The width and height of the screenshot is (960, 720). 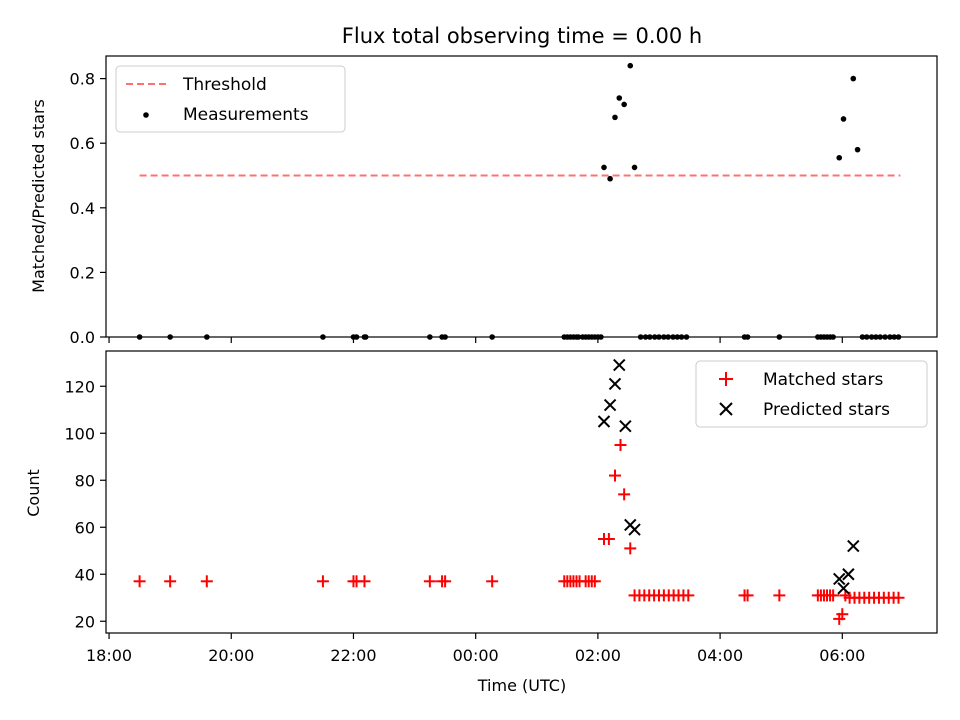 I want to click on chart-title: Flux total observing time = 0.00 h, so click(x=522, y=36).